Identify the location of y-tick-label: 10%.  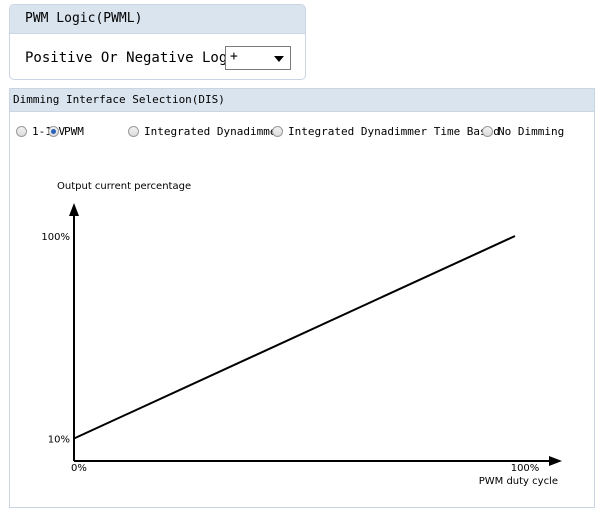
(59, 440).